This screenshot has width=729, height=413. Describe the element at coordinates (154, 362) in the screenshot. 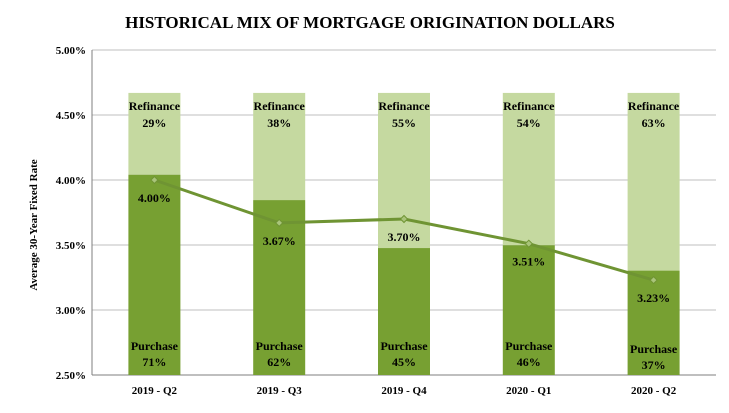

I see `purchase-value: 71%` at that location.